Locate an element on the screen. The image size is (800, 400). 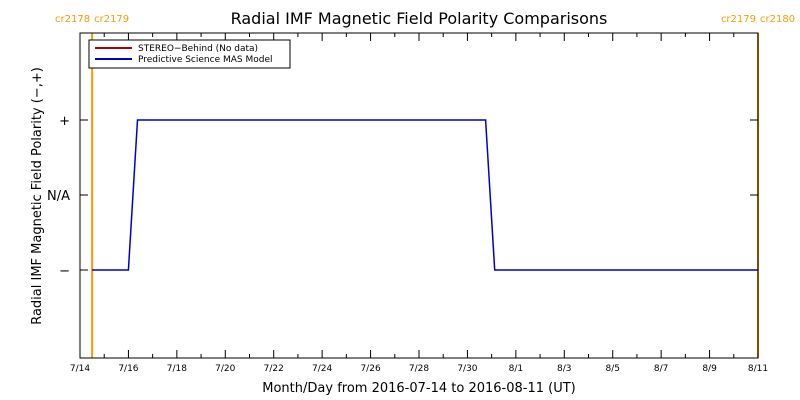
x-tick-label: 8/11 is located at coordinates (758, 369).